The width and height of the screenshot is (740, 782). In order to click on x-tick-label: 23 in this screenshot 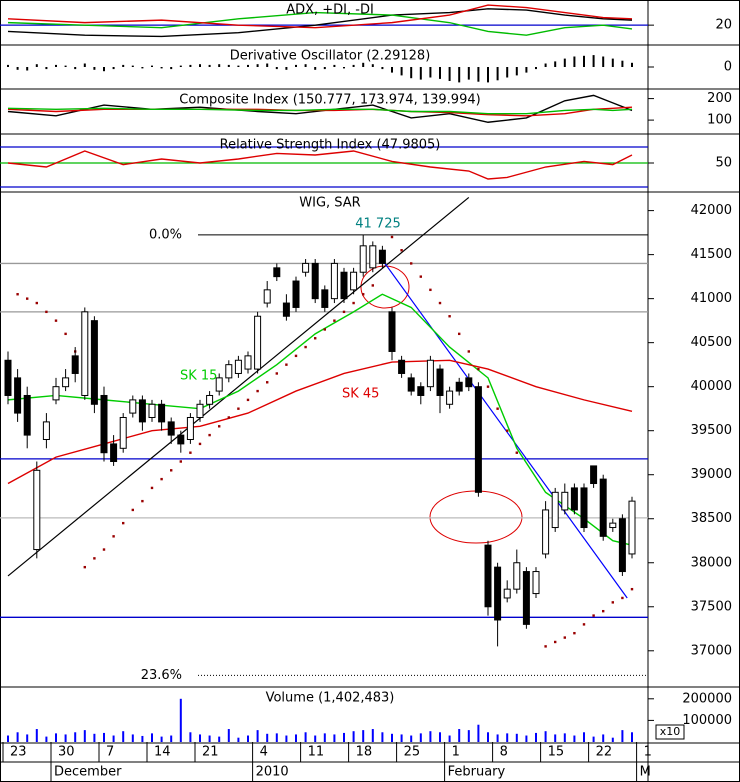, I will do `click(18, 752)`.